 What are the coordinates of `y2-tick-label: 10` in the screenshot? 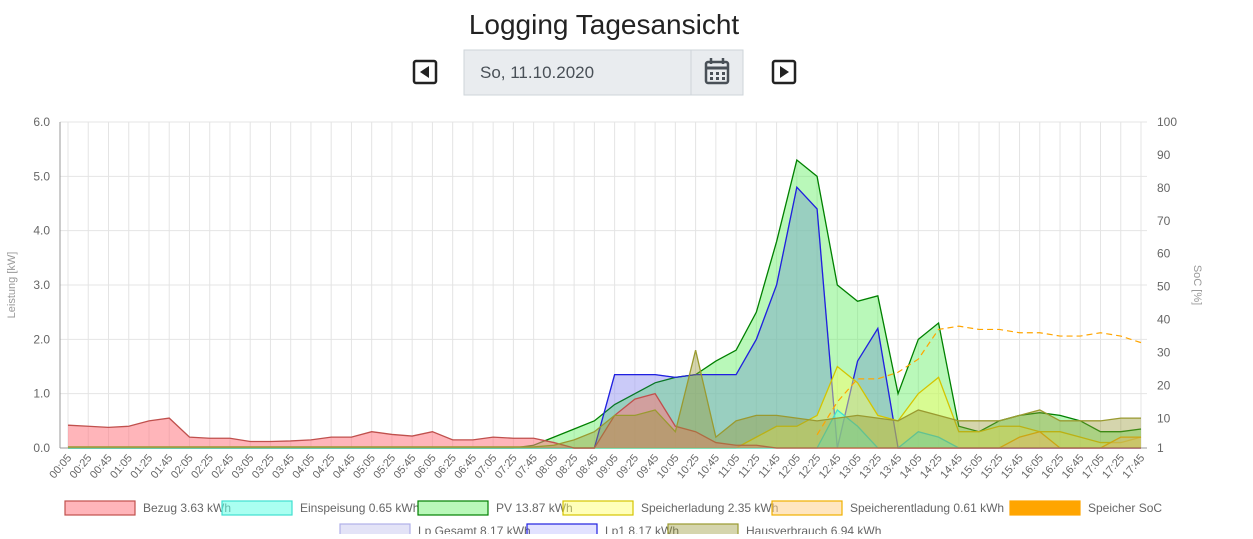 It's located at (1164, 418).